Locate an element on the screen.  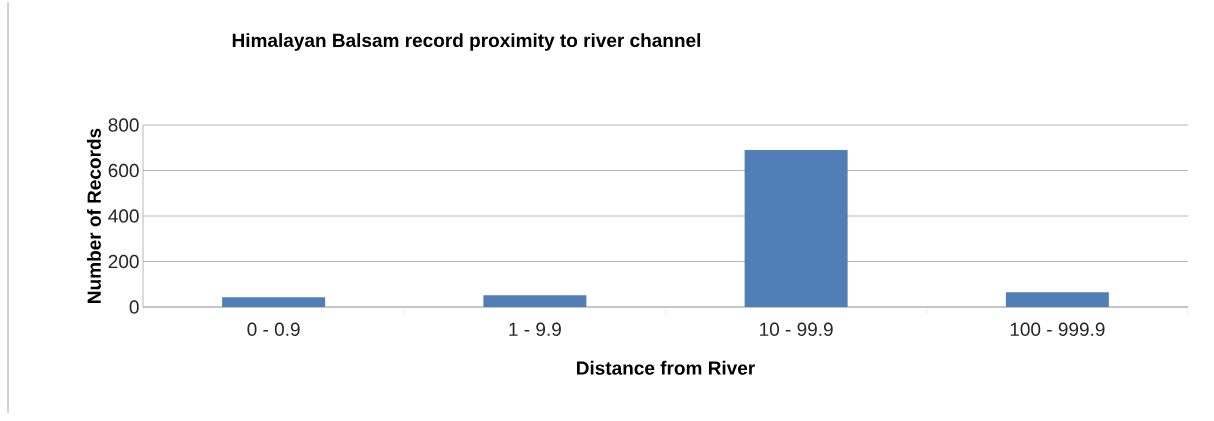
x-tick-label: 10 - 99.9 is located at coordinates (796, 329).